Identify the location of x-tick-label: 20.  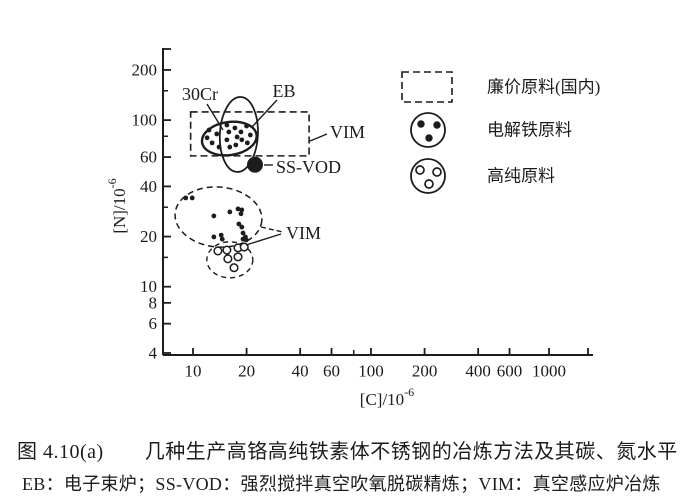
(246, 371).